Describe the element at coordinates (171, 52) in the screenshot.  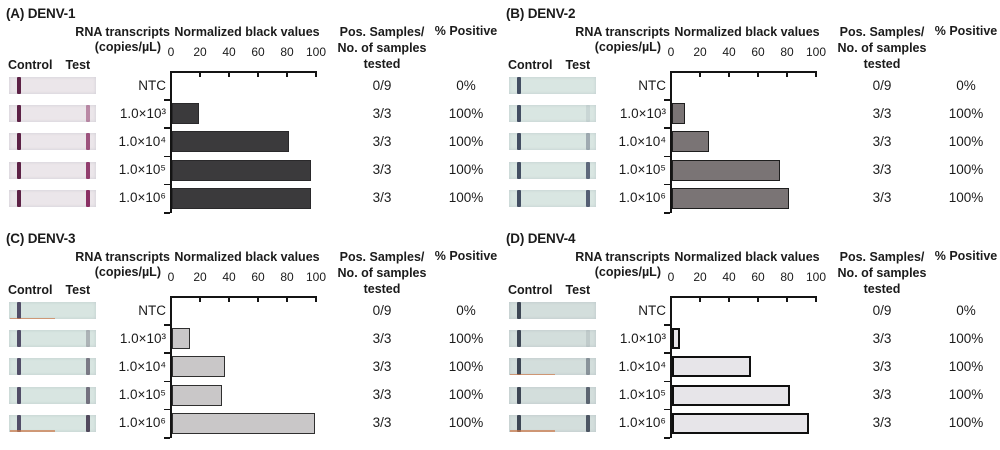
I see `axis-tick-label: 0` at that location.